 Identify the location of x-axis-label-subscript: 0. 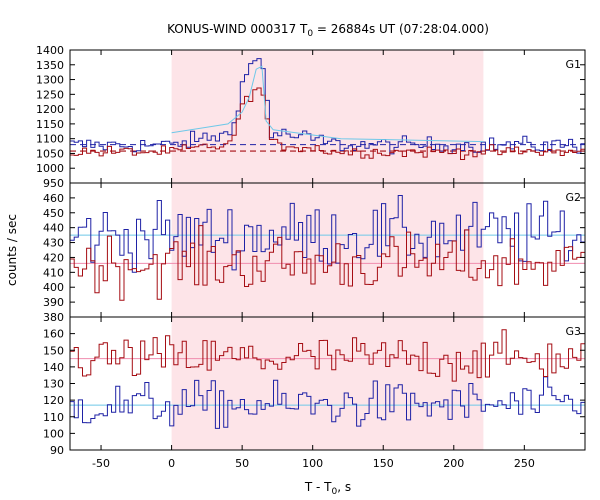
(335, 492).